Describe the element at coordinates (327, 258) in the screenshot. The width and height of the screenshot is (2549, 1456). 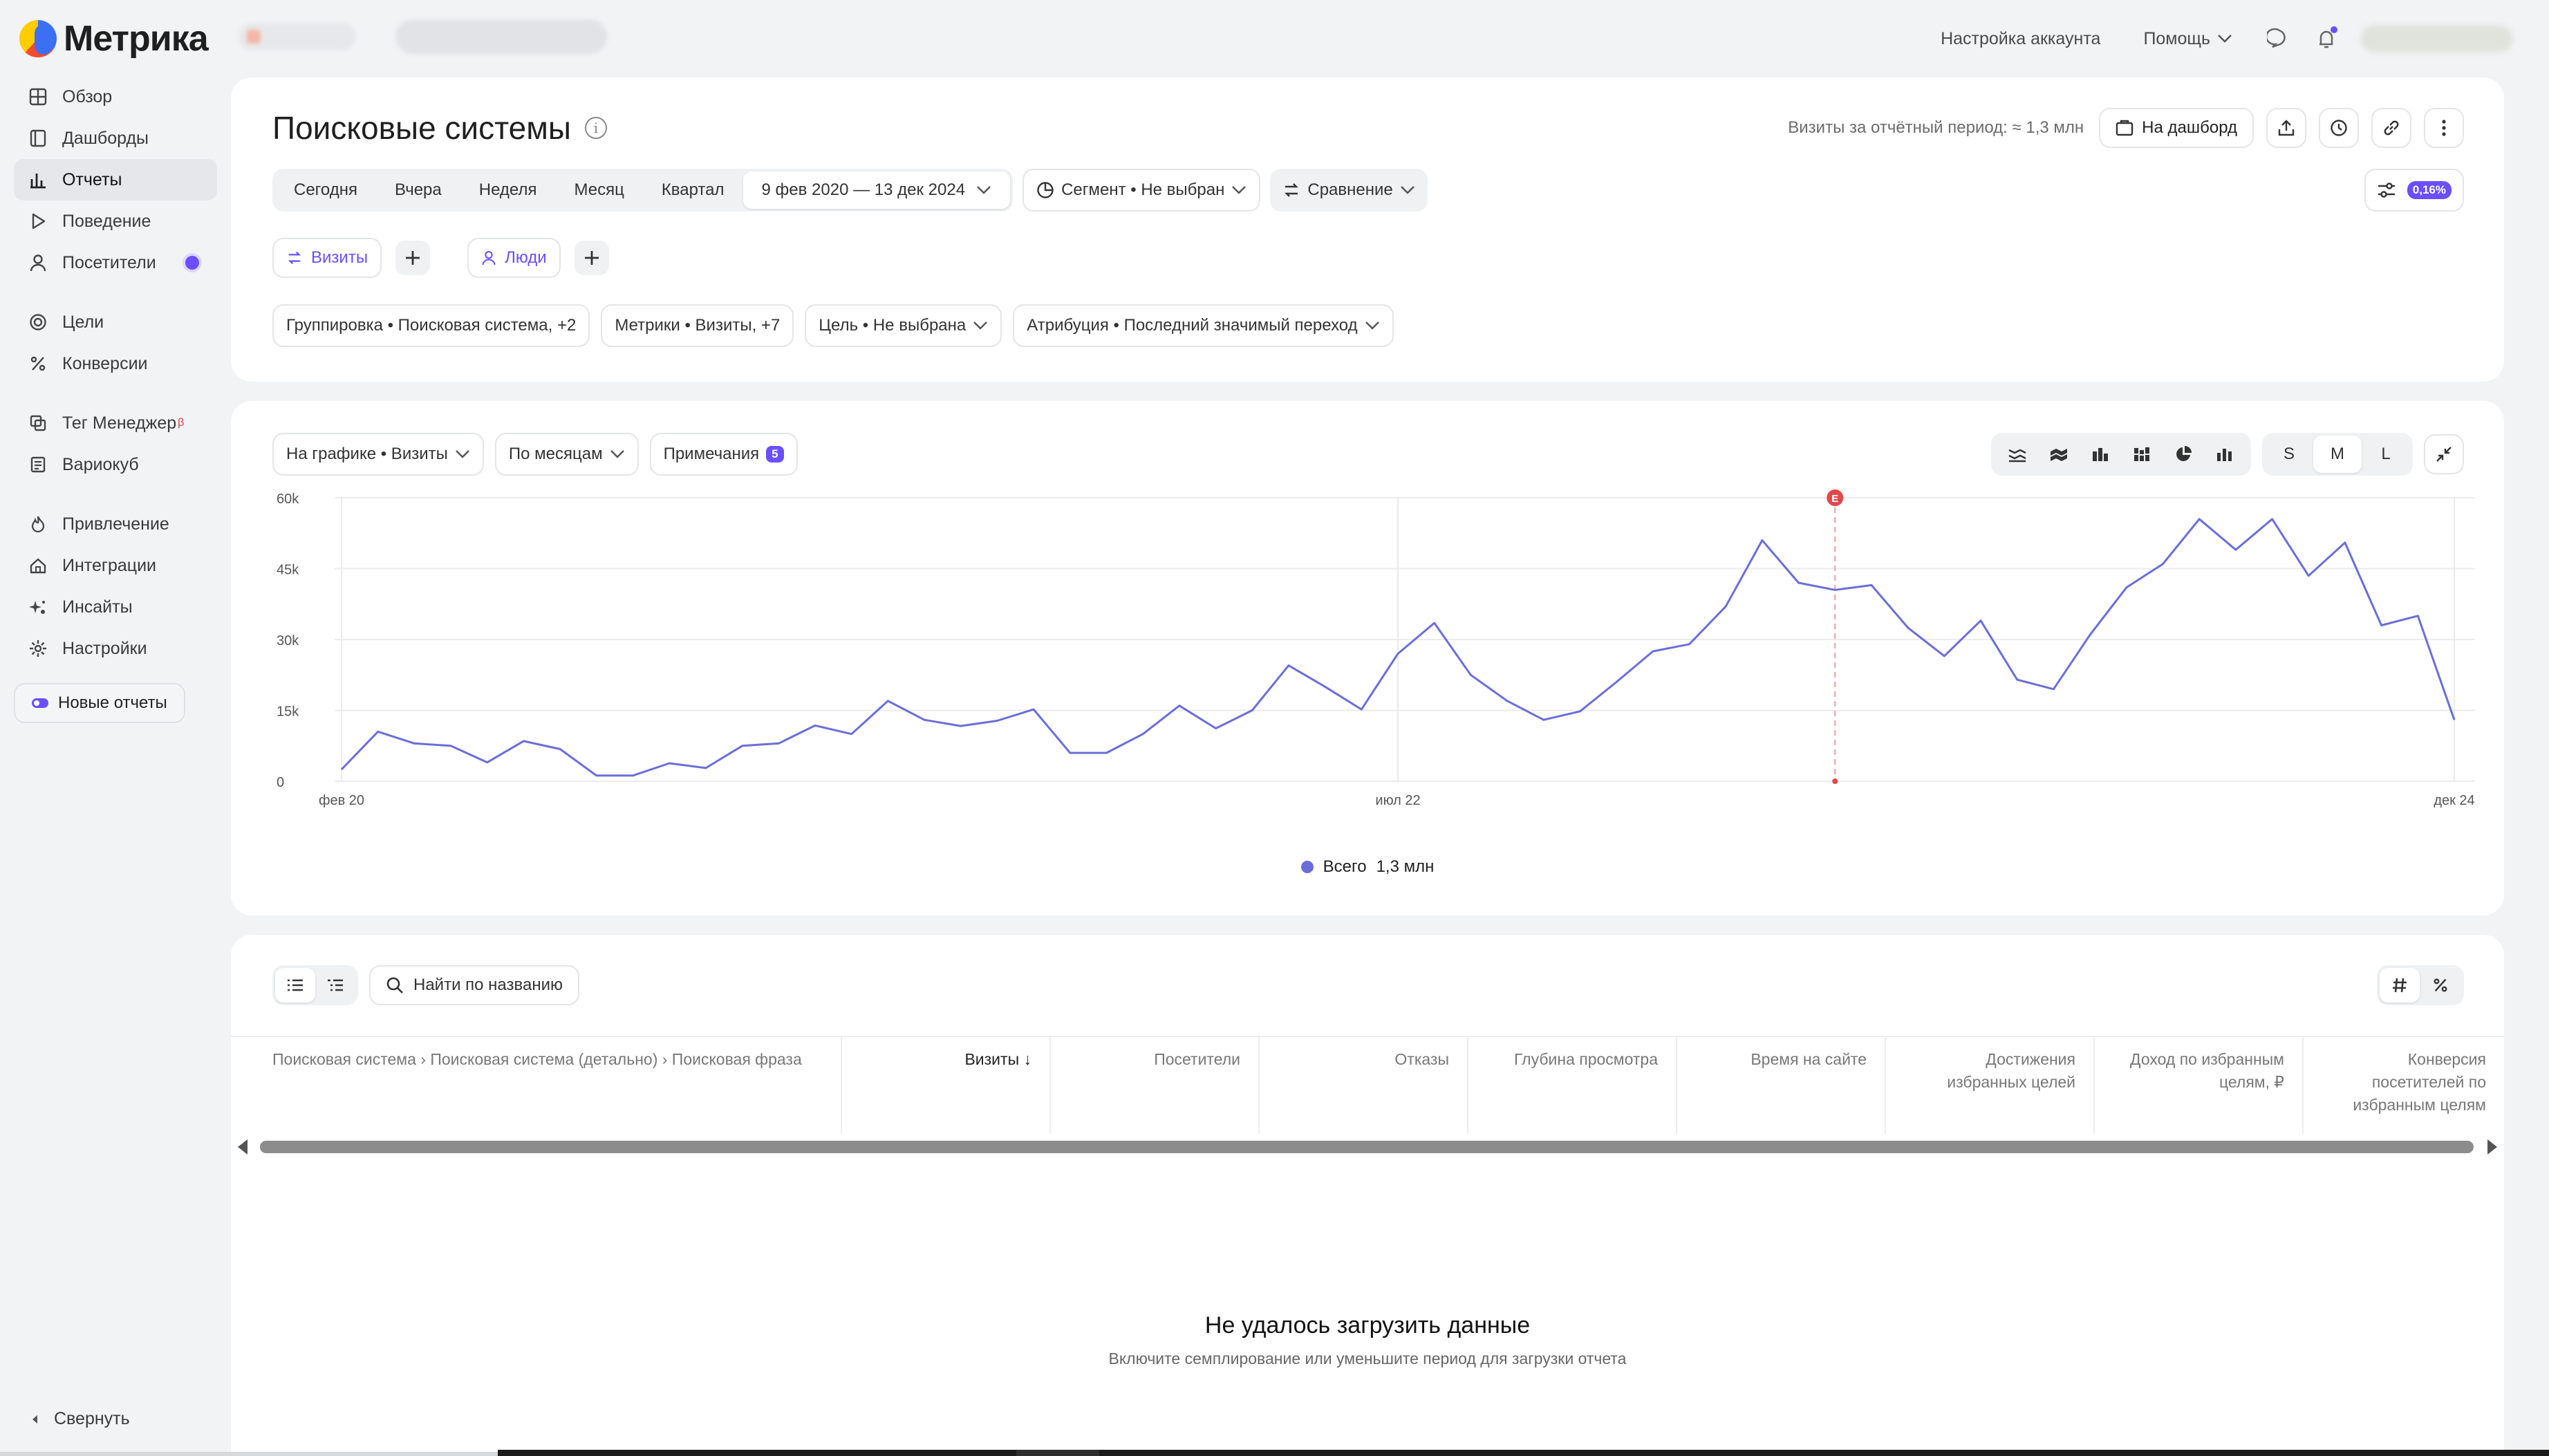
I see `visits-mode-button: Визиты` at that location.